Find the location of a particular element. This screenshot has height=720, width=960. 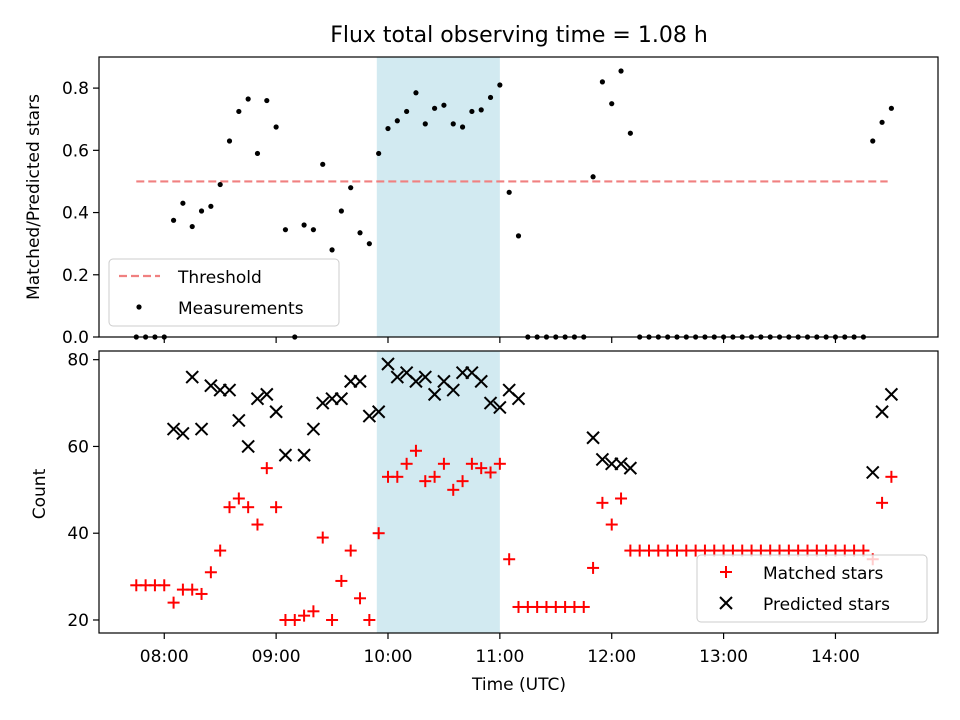

threshold-legend-label: Threshold is located at coordinates (219, 278).